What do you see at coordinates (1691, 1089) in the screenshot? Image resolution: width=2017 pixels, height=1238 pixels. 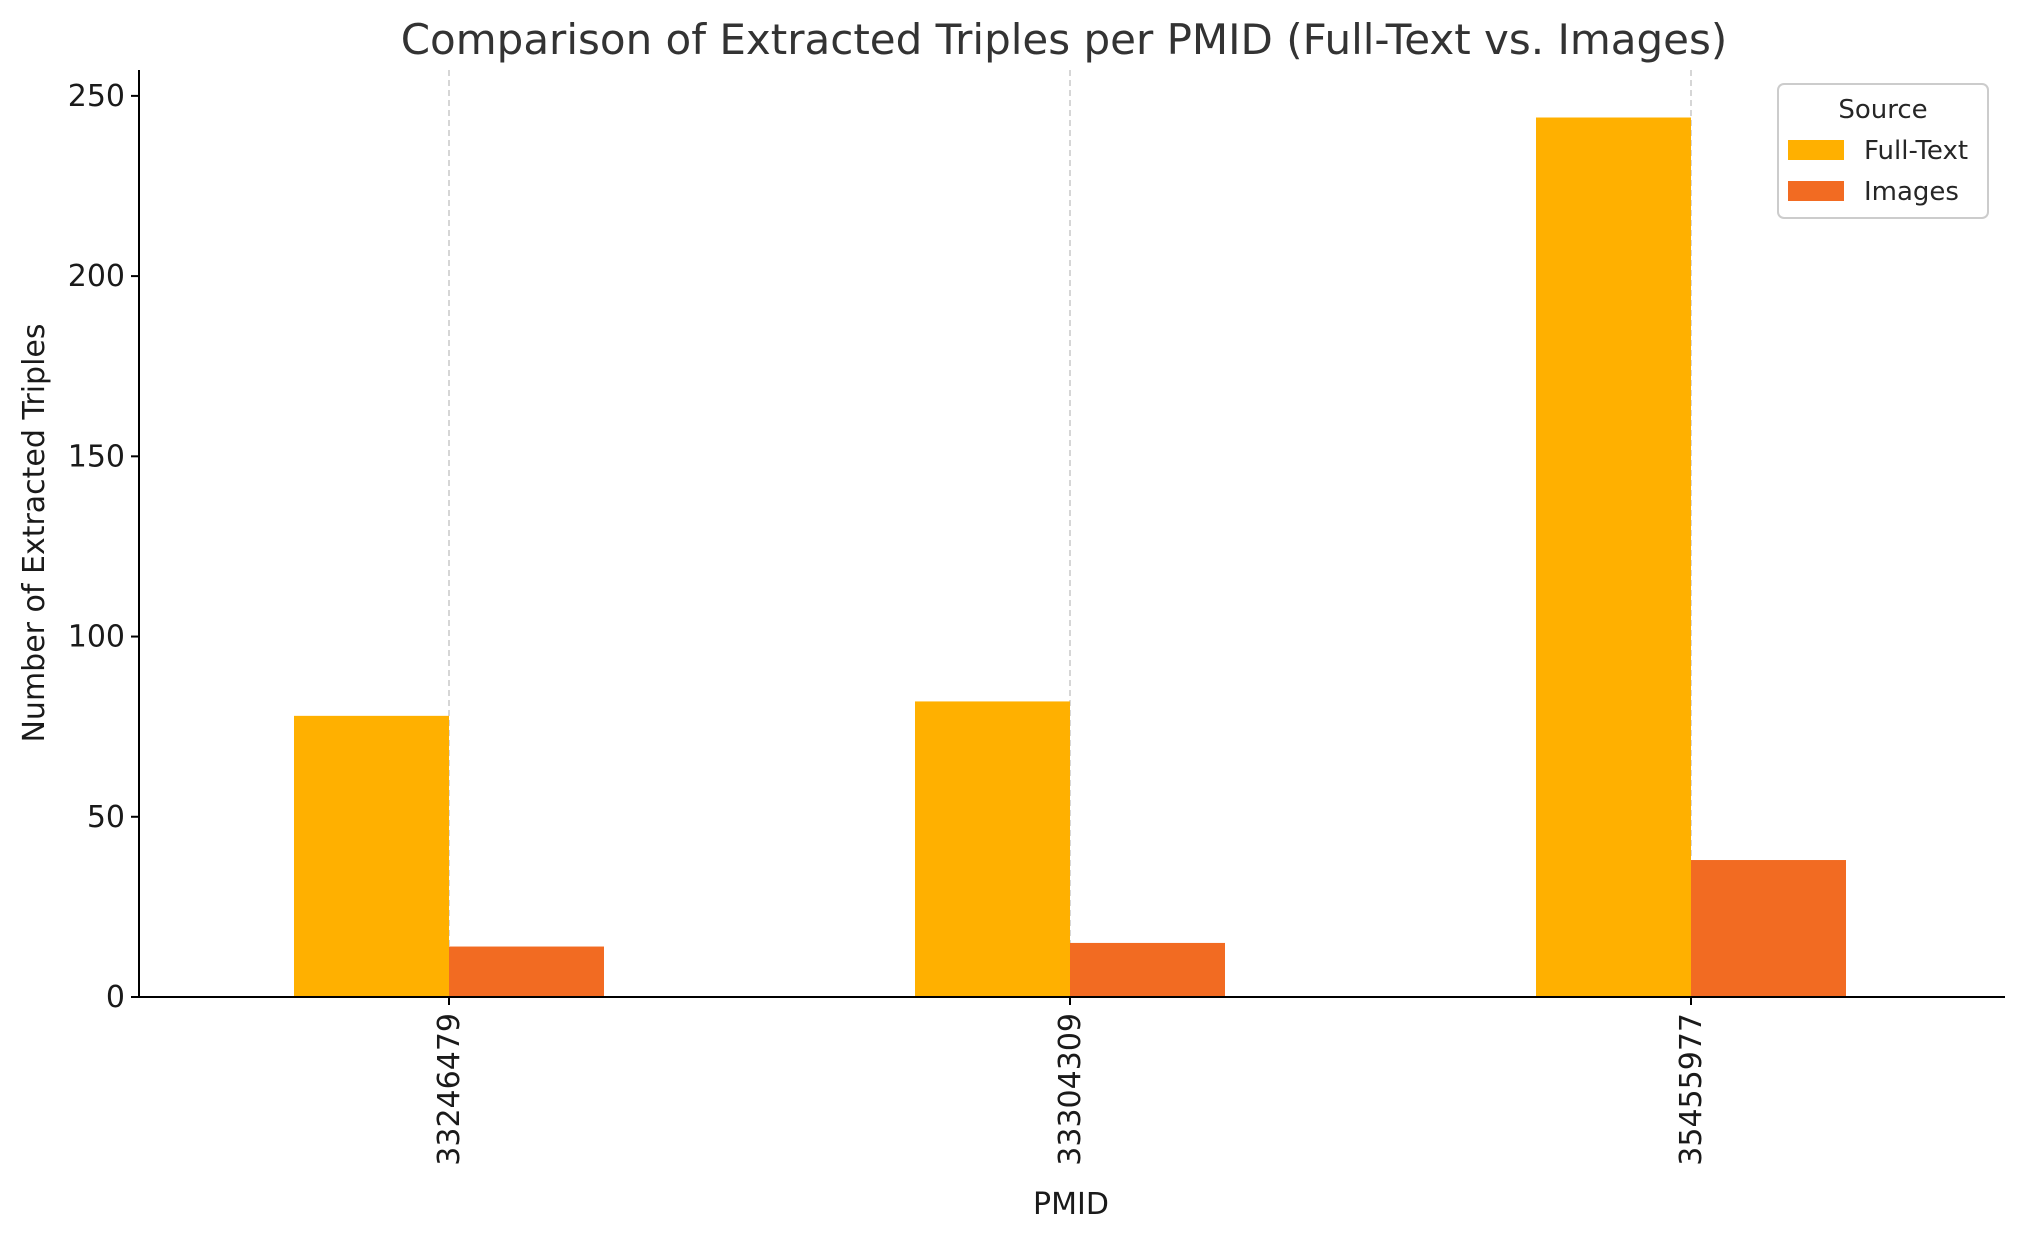 I see `x-tick-label-35455977: 35455977` at bounding box center [1691, 1089].